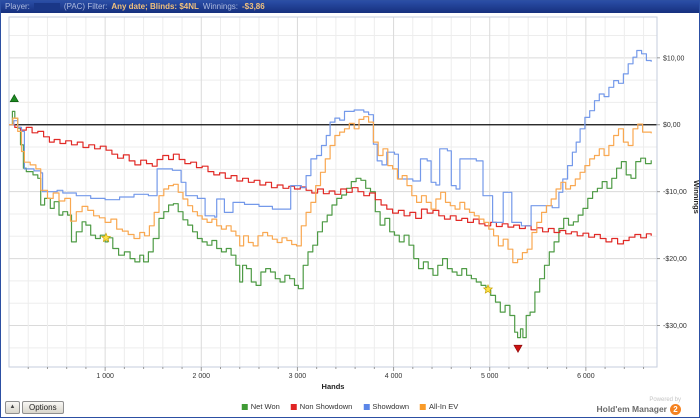  What do you see at coordinates (85, 6) in the screenshot?
I see `filter-label: (PAC) Filter:` at bounding box center [85, 6].